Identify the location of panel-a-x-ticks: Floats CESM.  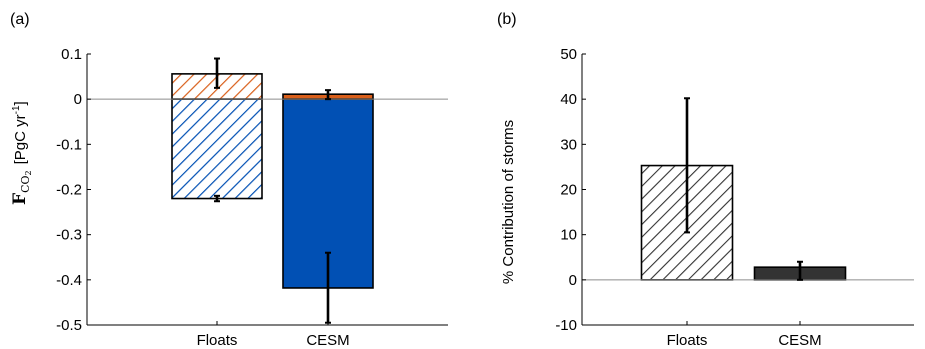
(273, 335).